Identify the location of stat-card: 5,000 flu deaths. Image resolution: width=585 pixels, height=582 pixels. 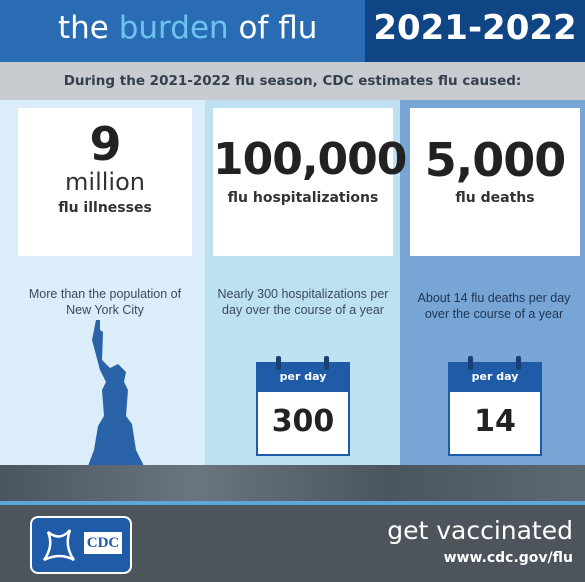
(495, 182).